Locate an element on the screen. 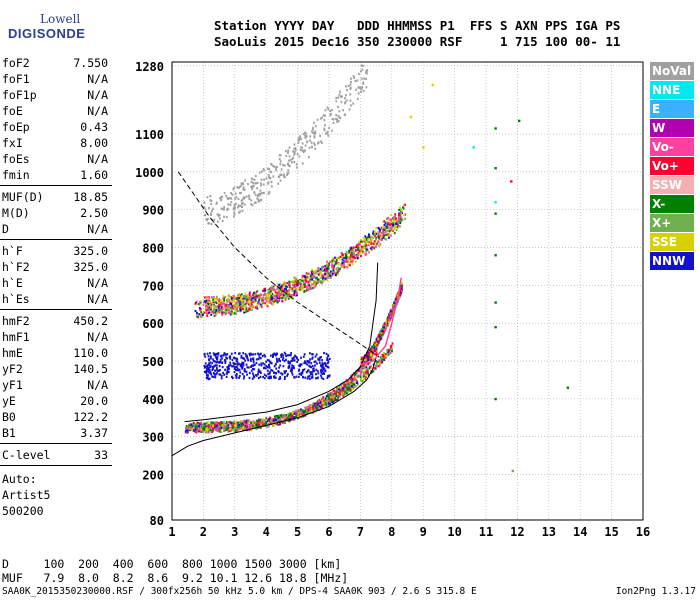 The image size is (700, 600). echo-point-isolated is located at coordinates (495, 202).